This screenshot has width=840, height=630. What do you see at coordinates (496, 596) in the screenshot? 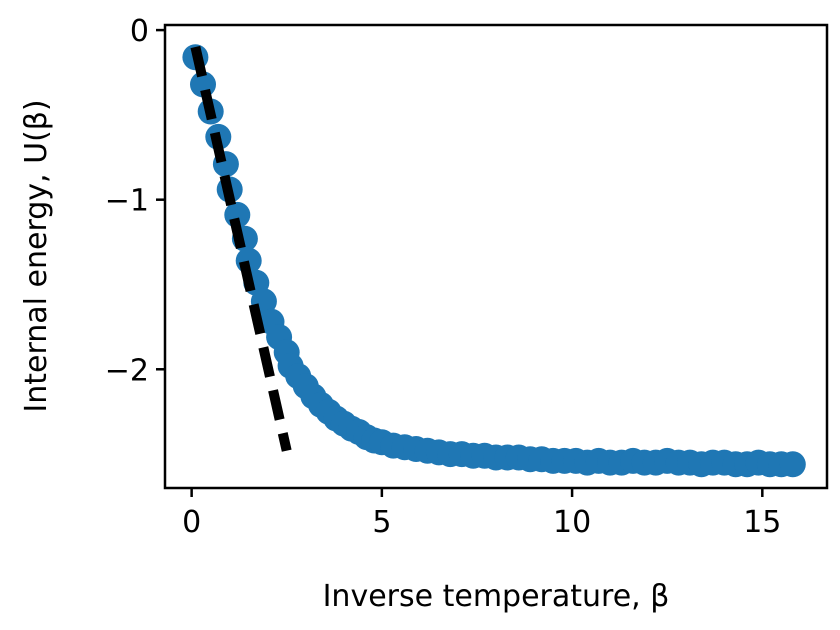
I see `x-axis-label: Inverse temperature, β` at bounding box center [496, 596].